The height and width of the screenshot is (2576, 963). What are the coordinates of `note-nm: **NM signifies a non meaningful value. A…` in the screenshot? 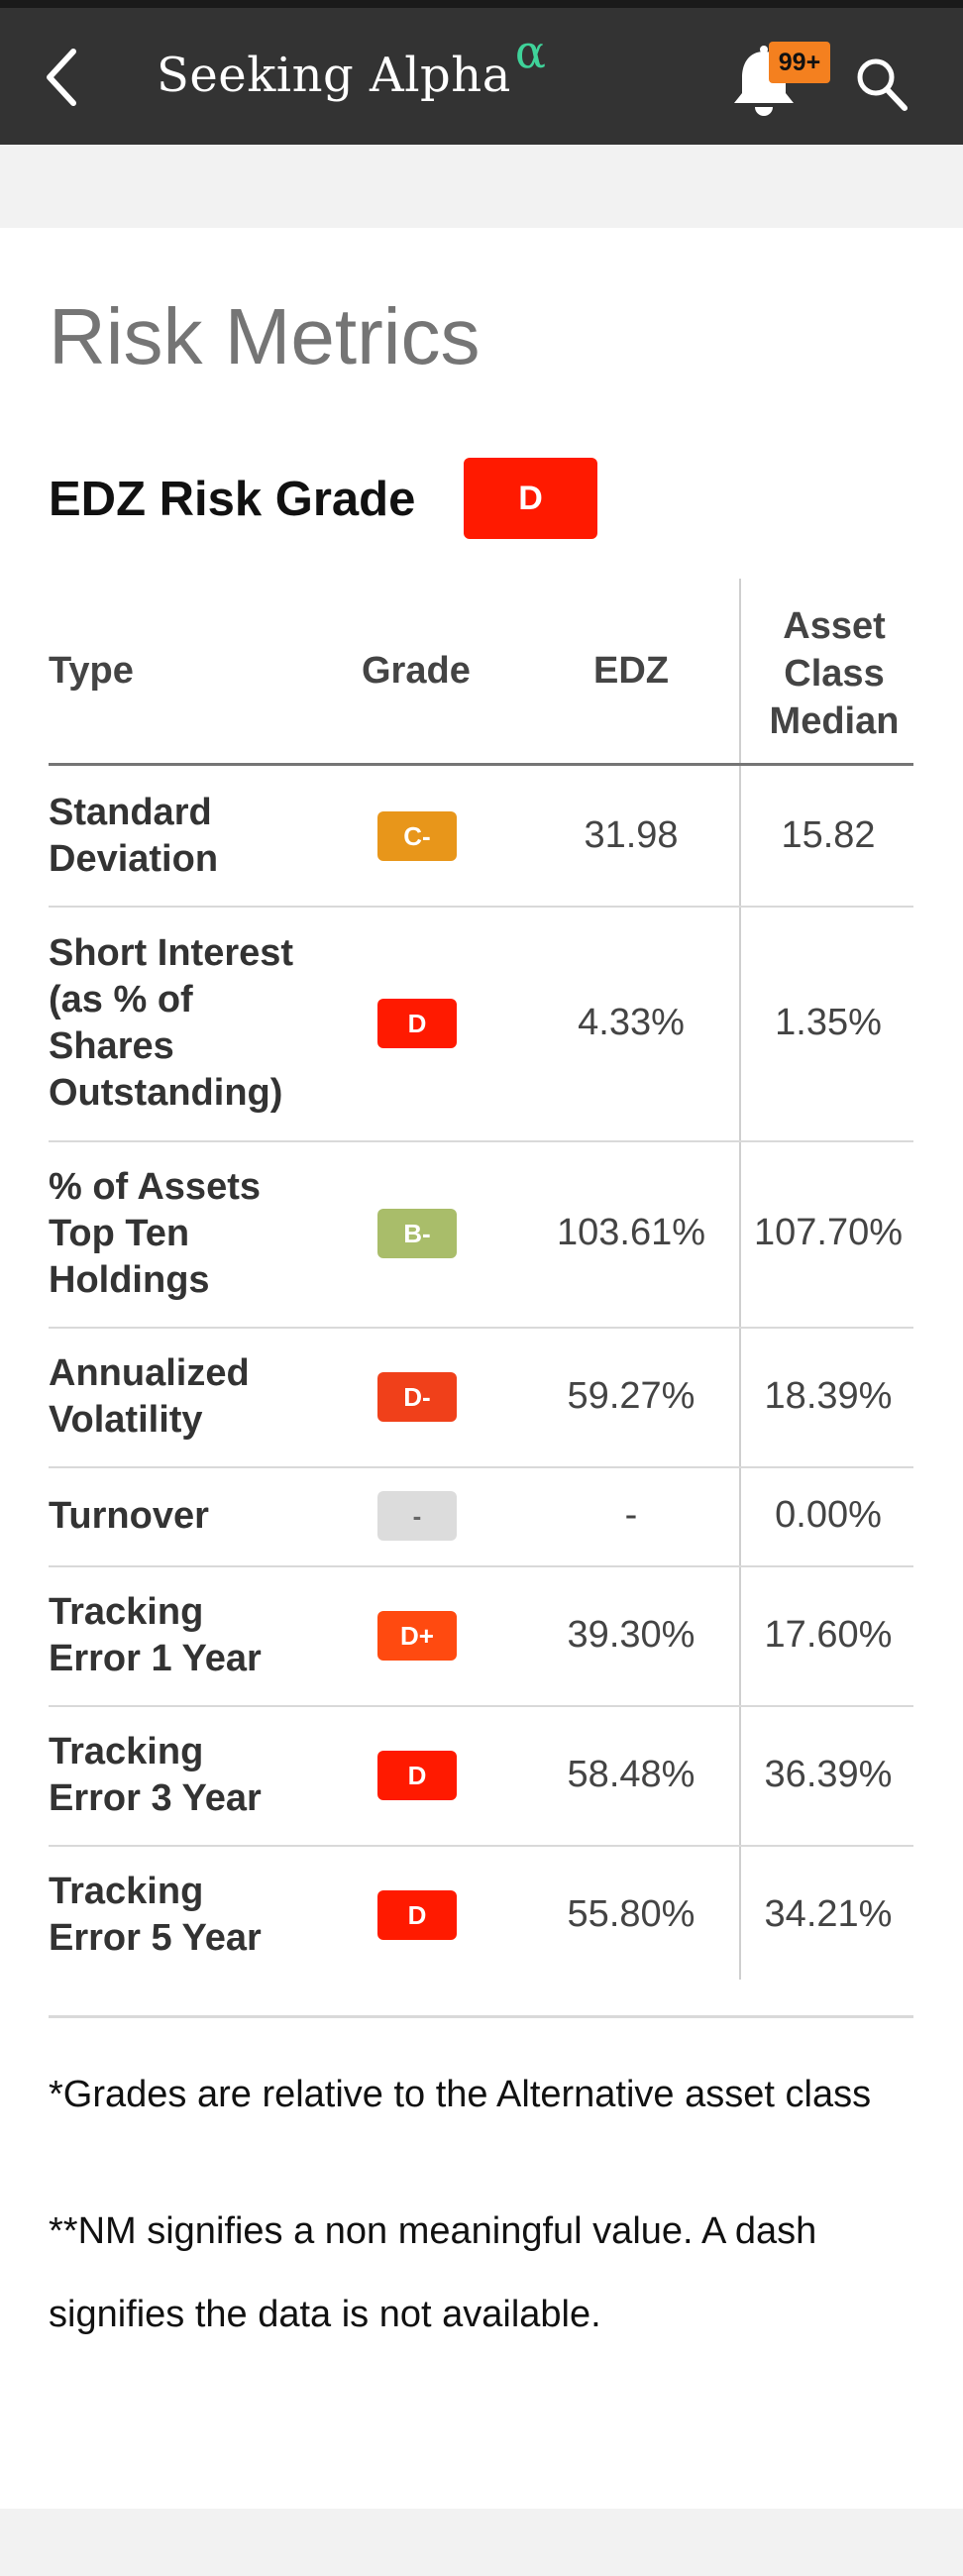 It's located at (433, 2272).